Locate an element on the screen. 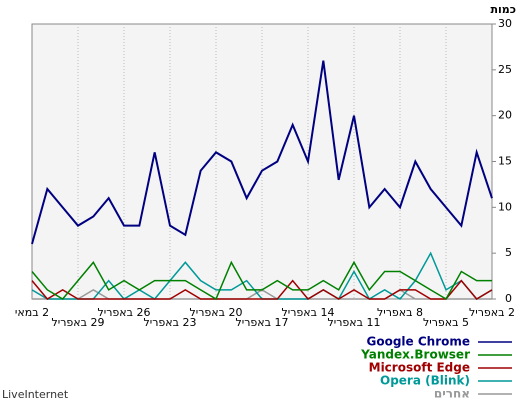 This screenshot has height=405, width=520. y-tick-label: 0 is located at coordinates (508, 298).